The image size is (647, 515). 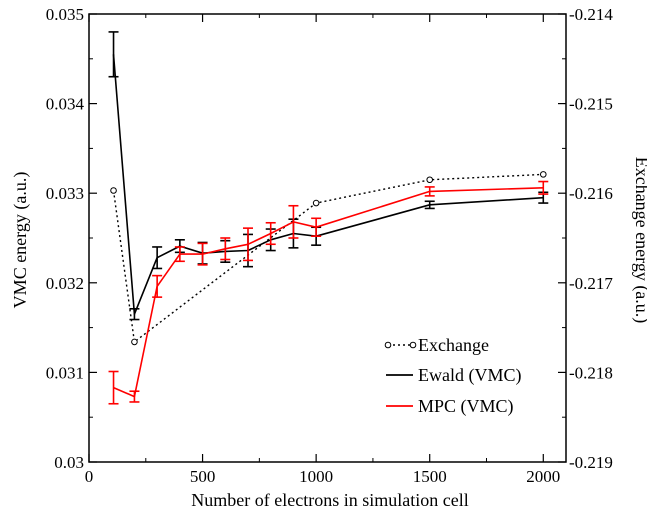 What do you see at coordinates (591, 193) in the screenshot?
I see `y2-tick-label: -0.216` at bounding box center [591, 193].